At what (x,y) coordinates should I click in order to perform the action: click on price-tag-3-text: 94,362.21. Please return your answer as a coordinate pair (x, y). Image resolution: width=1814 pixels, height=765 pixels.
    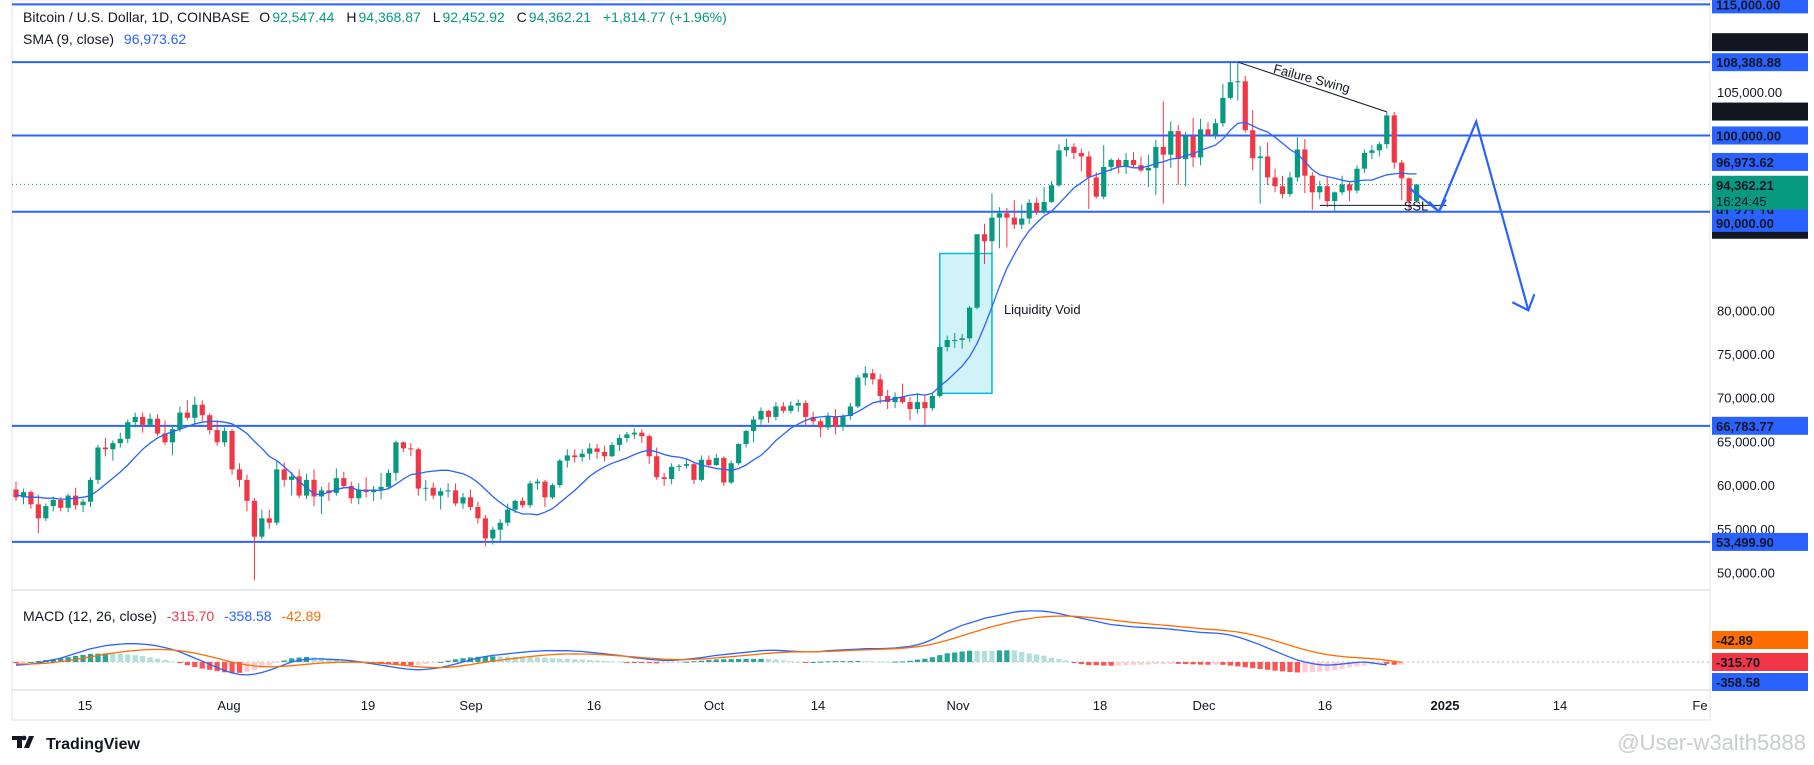
    Looking at the image, I should click on (1745, 185).